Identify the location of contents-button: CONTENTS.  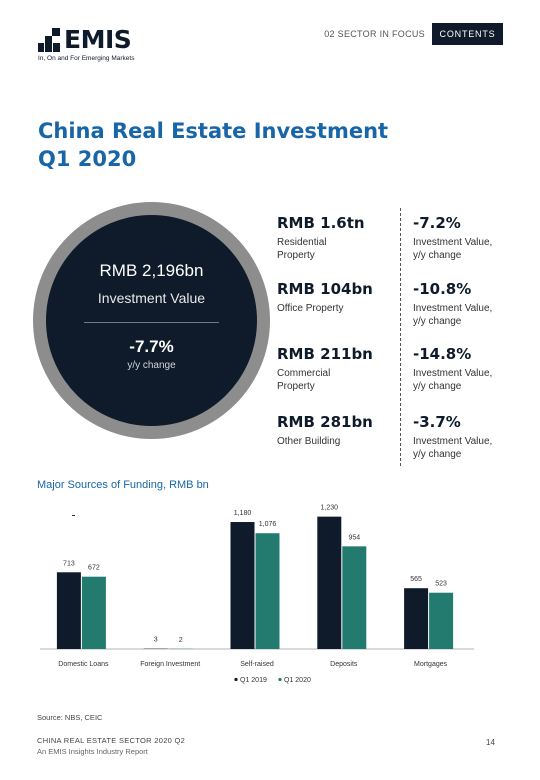
(467, 34).